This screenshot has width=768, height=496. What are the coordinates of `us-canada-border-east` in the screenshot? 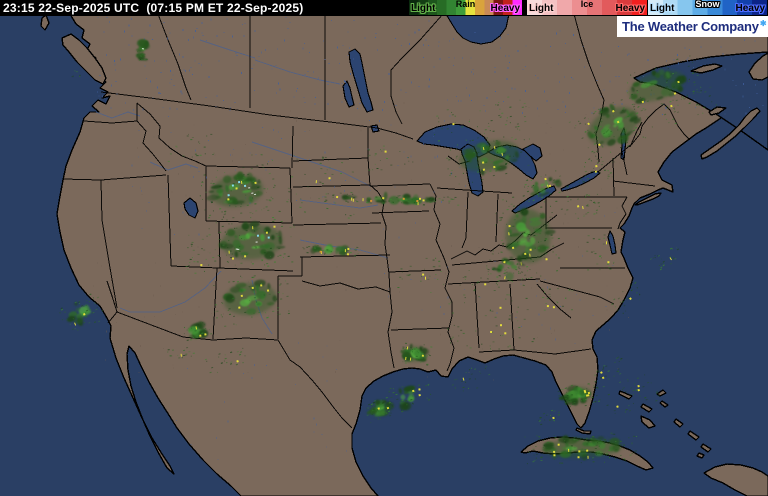 It's located at (644, 138).